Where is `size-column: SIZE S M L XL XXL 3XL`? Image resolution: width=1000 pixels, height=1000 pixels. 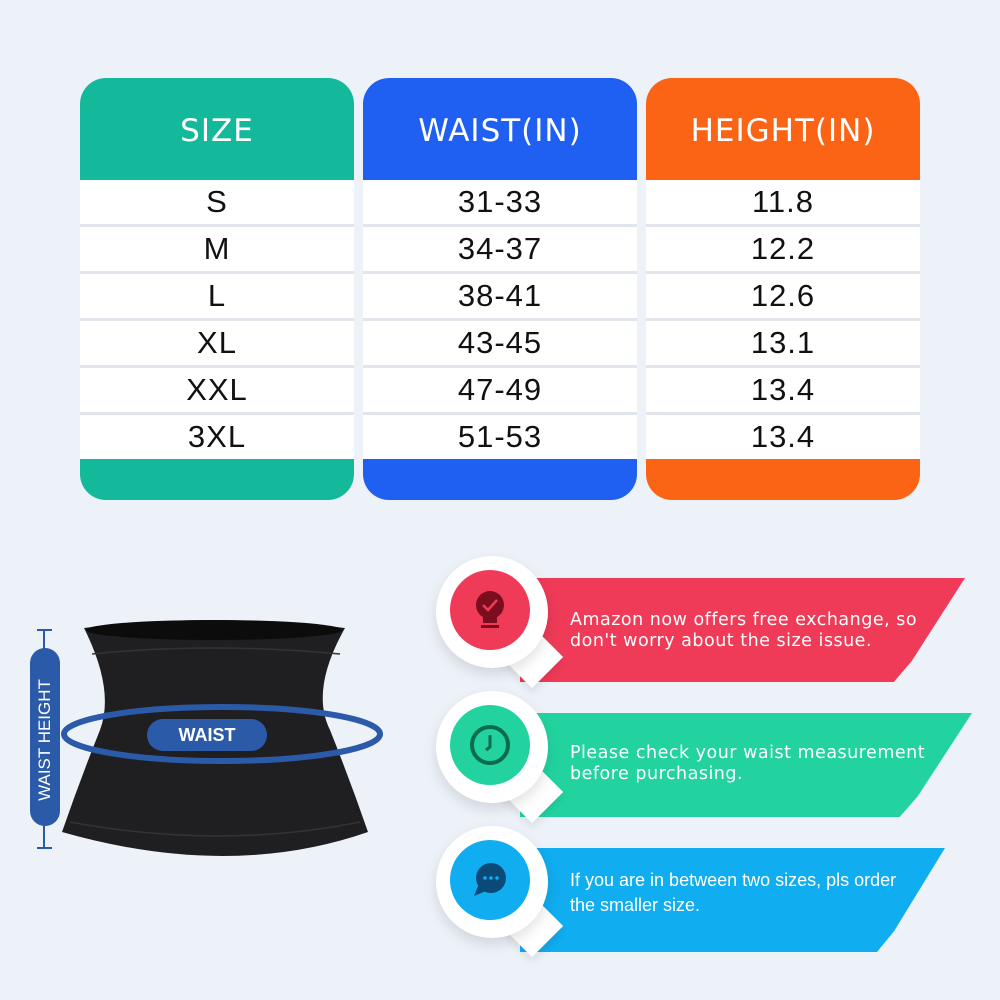
size-column: SIZE S M L XL XXL 3XL is located at coordinates (217, 289).